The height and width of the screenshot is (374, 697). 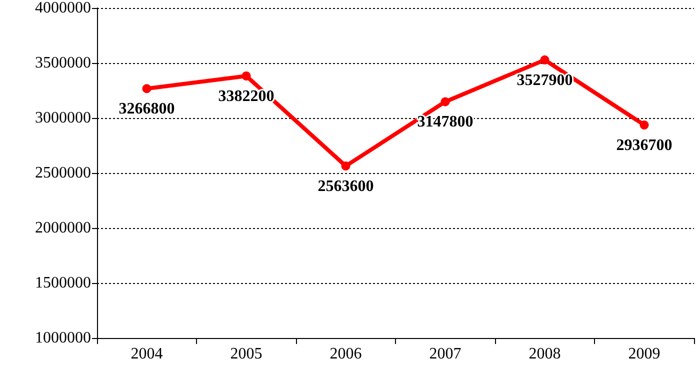 What do you see at coordinates (63, 173) in the screenshot?
I see `y-tick-label: 2500000` at bounding box center [63, 173].